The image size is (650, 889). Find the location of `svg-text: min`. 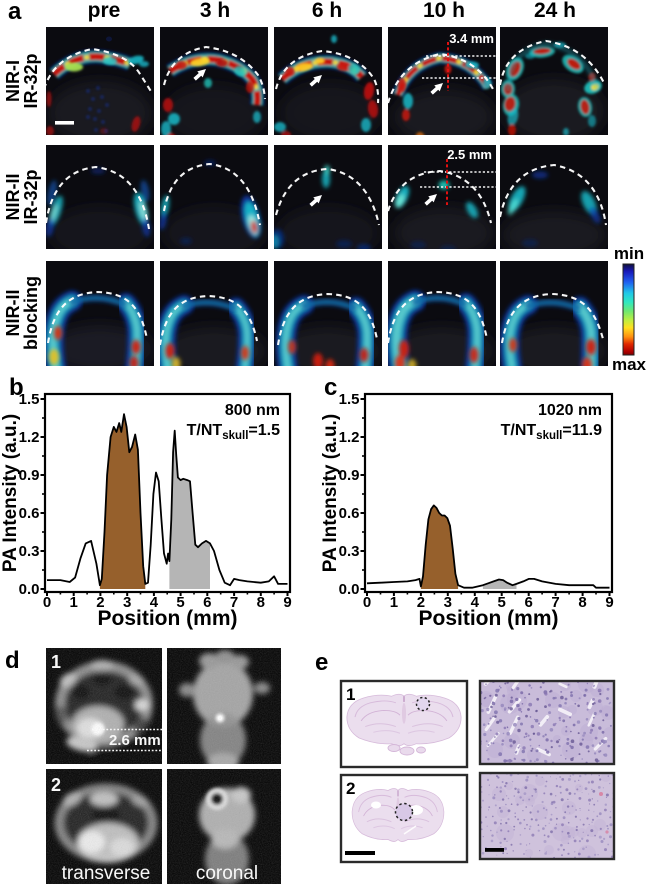

svg-text: min is located at coordinates (629, 253).